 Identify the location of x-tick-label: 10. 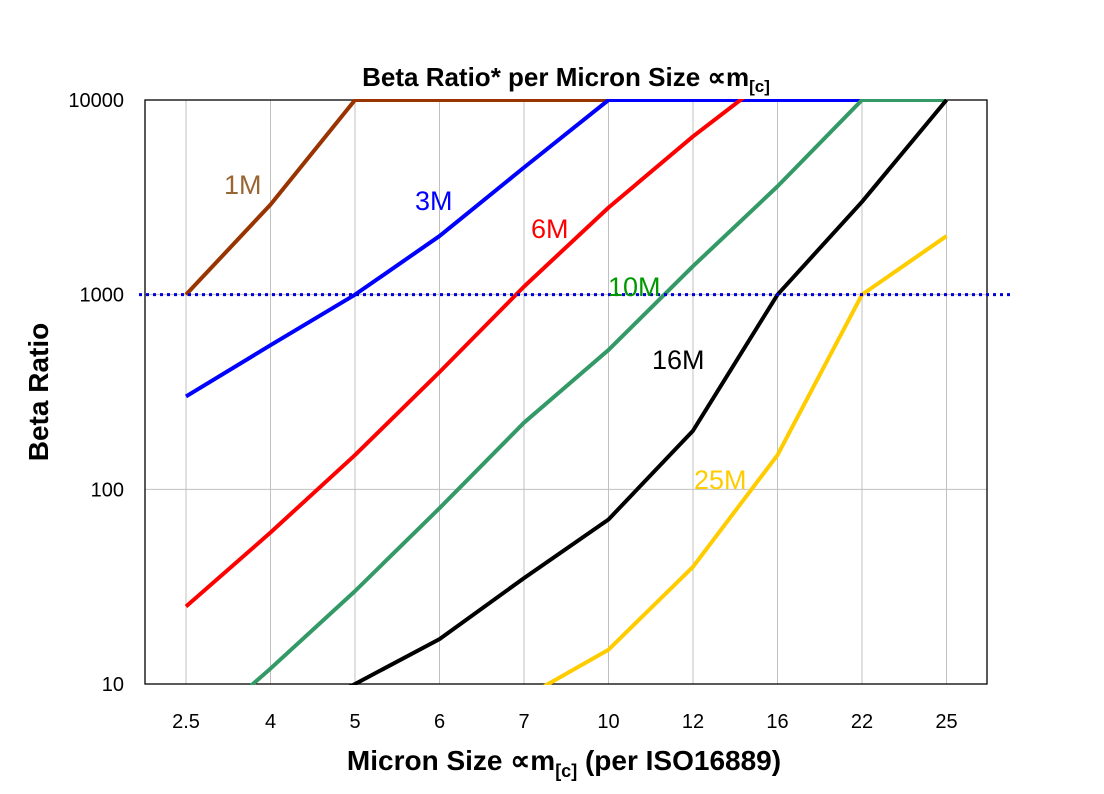
(608, 722).